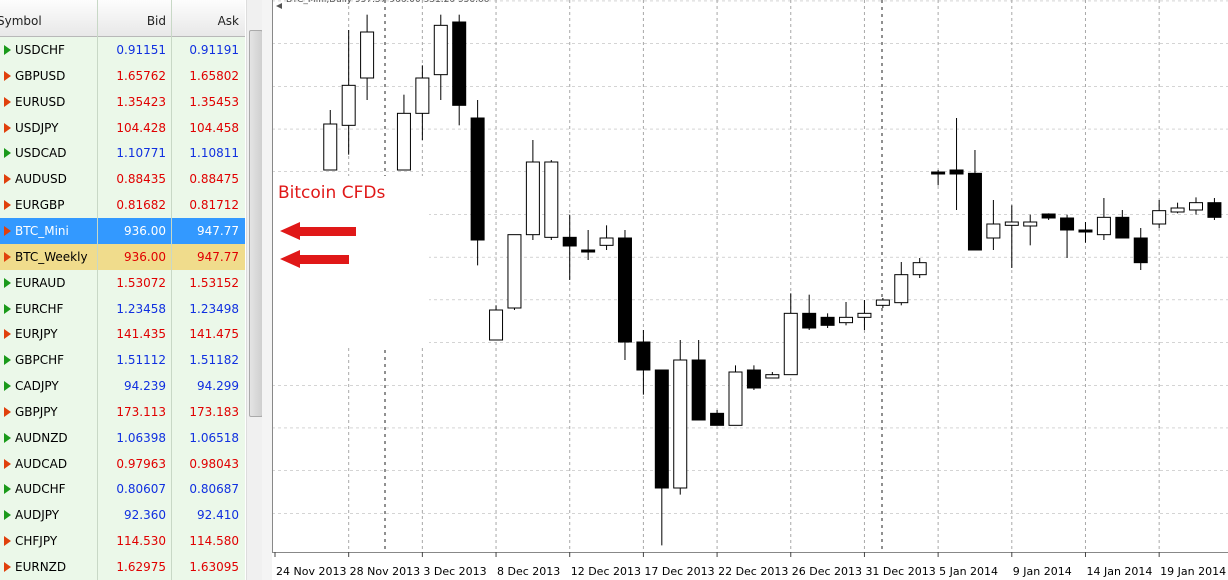 The height and width of the screenshot is (580, 1228). What do you see at coordinates (141, 411) in the screenshot?
I see `bid-price: 173.113` at bounding box center [141, 411].